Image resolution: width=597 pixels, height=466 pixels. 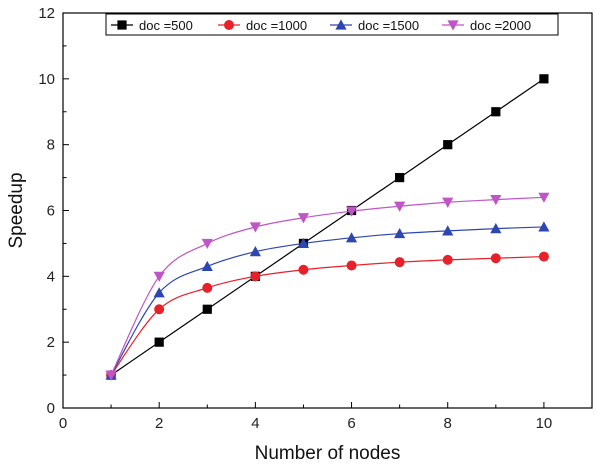 What do you see at coordinates (544, 423) in the screenshot?
I see `x-tick-label: 10` at bounding box center [544, 423].